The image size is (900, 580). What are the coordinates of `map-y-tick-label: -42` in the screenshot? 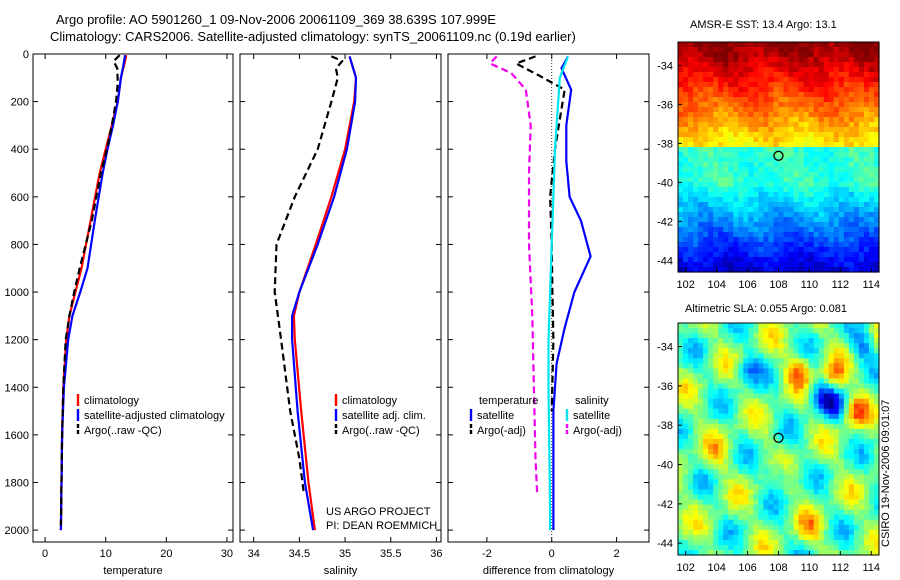 It's located at (665, 222).